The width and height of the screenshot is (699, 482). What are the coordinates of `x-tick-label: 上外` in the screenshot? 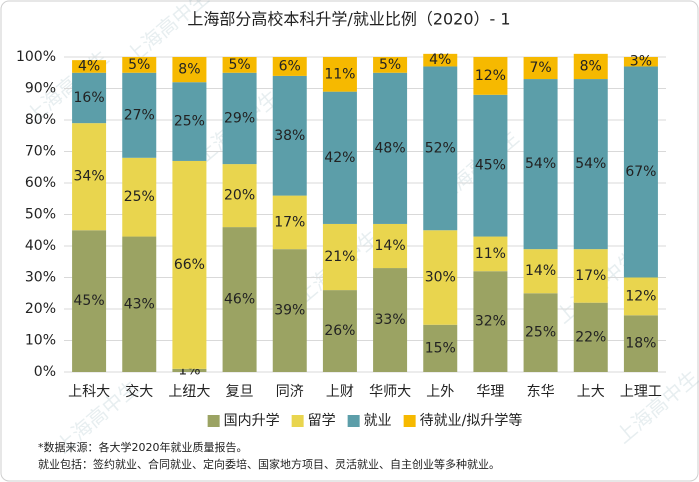 It's located at (440, 392).